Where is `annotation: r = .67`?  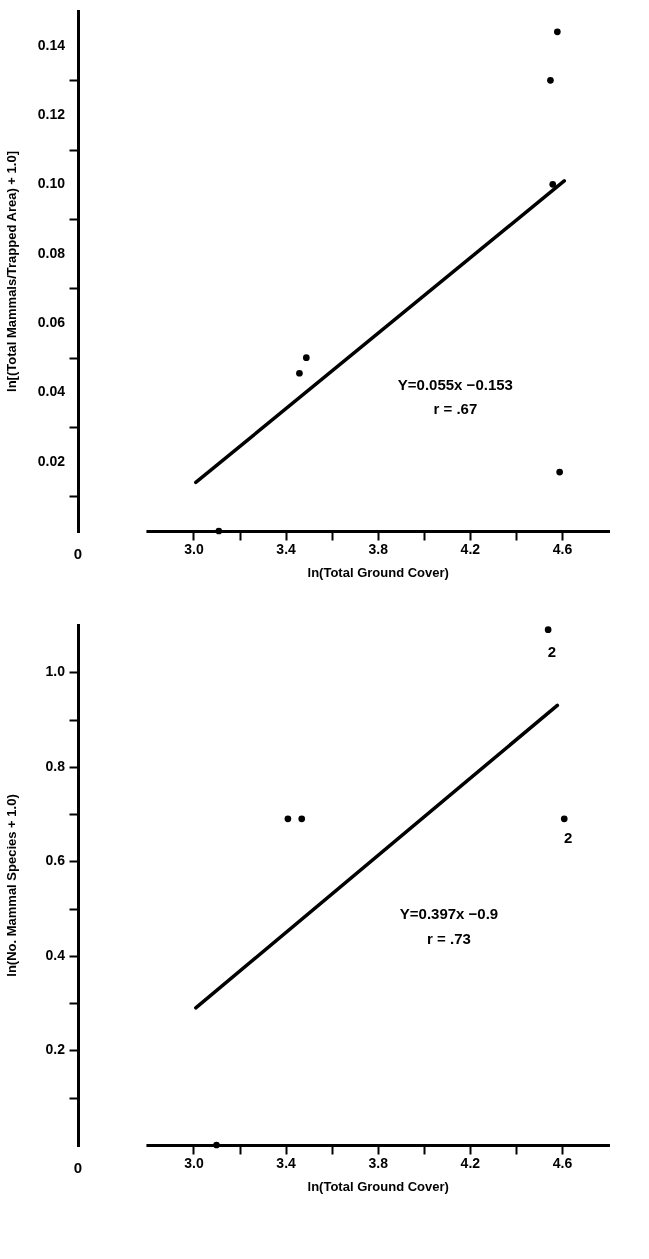 annotation: r = .67 is located at coordinates (455, 409).